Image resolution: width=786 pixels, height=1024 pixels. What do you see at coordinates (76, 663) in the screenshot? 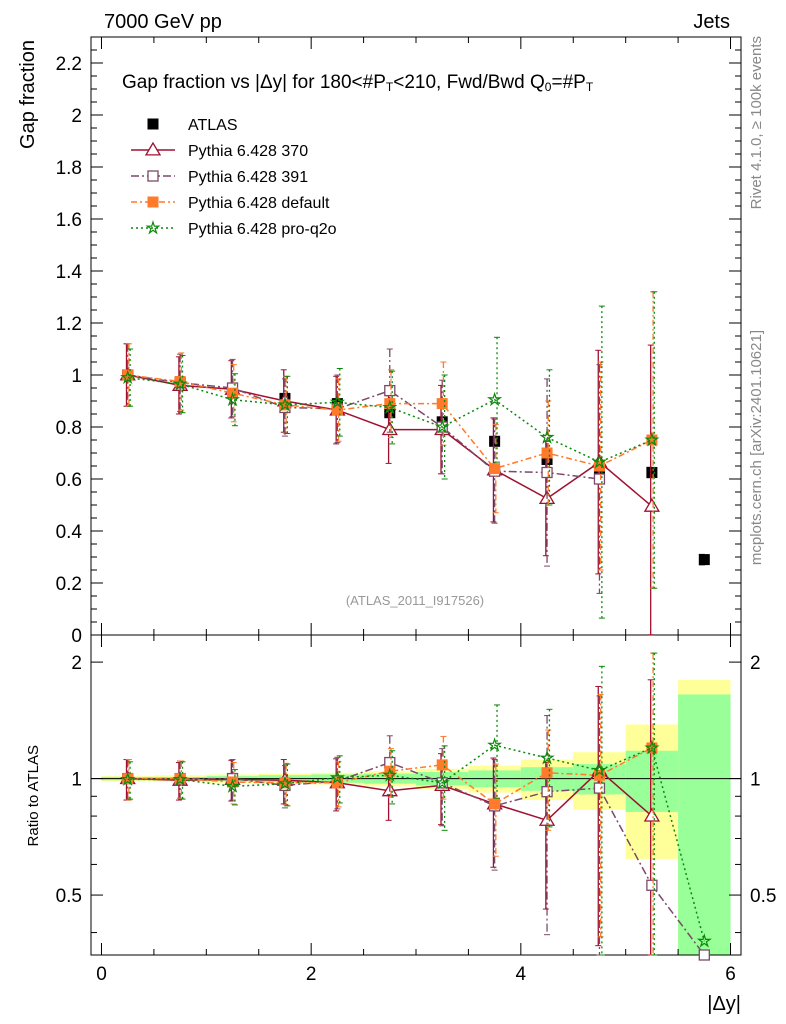
I see `ratio-tick-label: 2` at bounding box center [76, 663].